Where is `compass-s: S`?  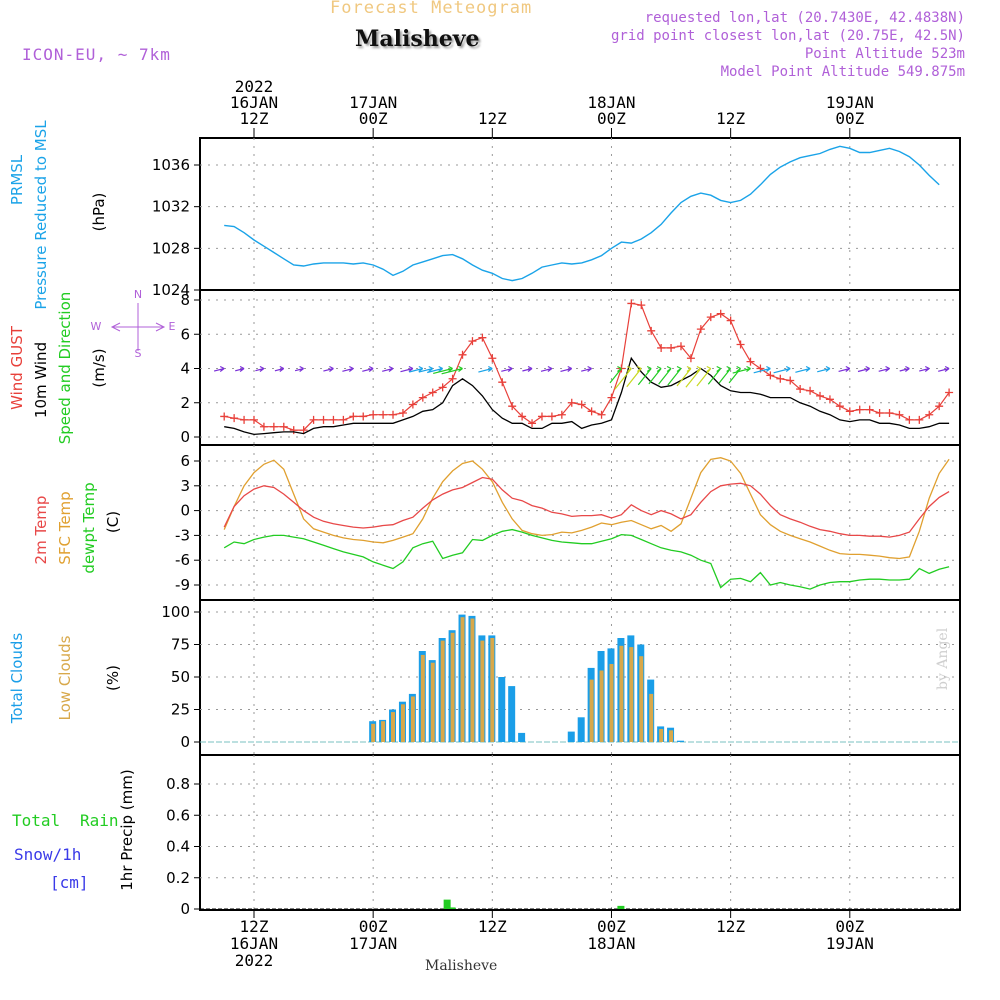 compass-s: S is located at coordinates (138, 353).